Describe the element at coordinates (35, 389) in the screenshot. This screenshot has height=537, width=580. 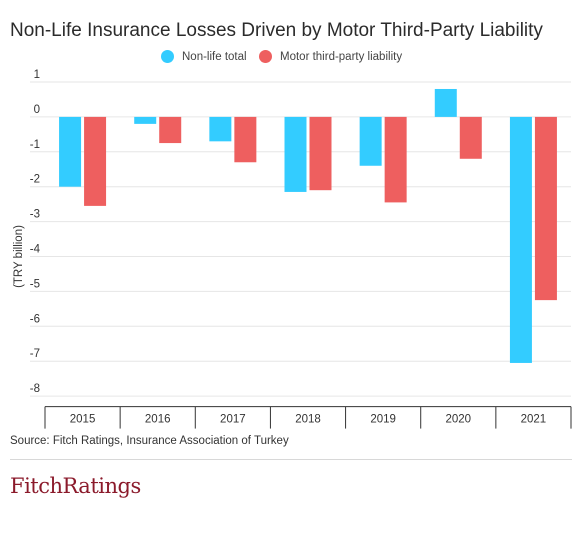
I see `y-tick-label: -8` at that location.